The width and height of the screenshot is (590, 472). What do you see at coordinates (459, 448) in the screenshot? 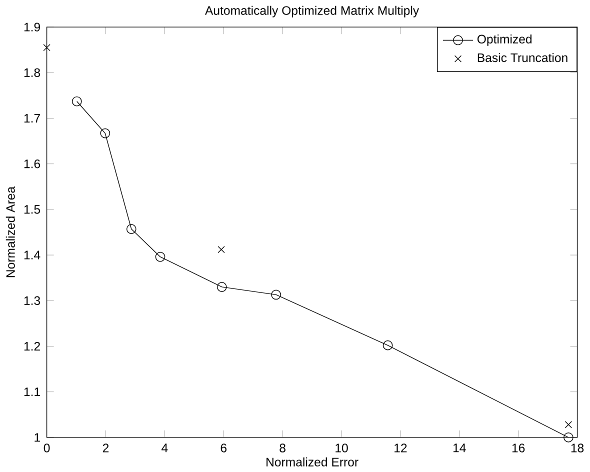
I see `x-tick-label: 14` at bounding box center [459, 448].